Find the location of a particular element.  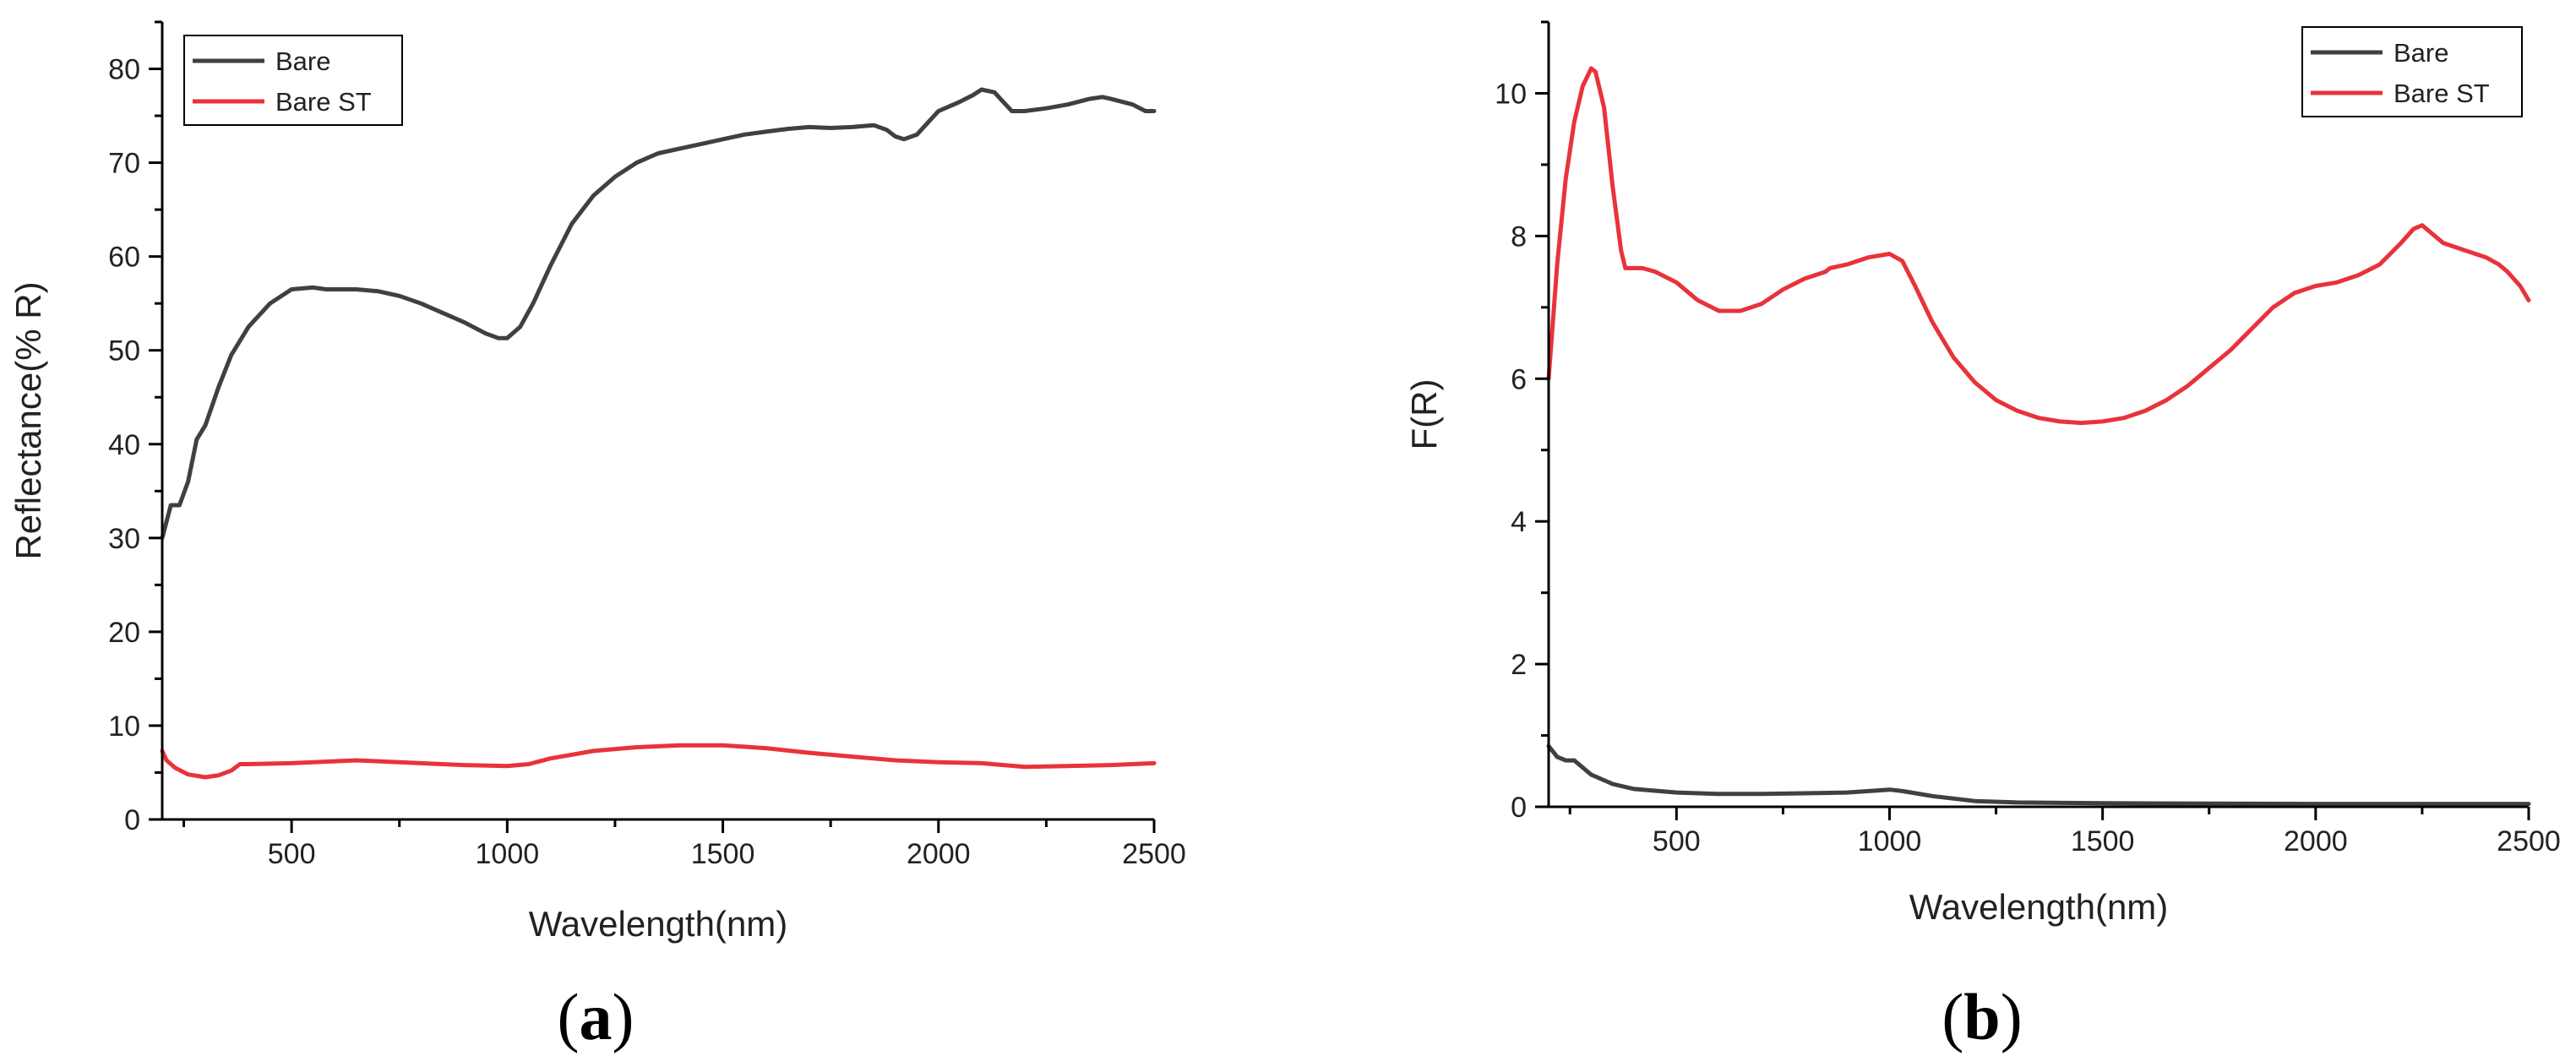

series-line-bare is located at coordinates (2038, 775).